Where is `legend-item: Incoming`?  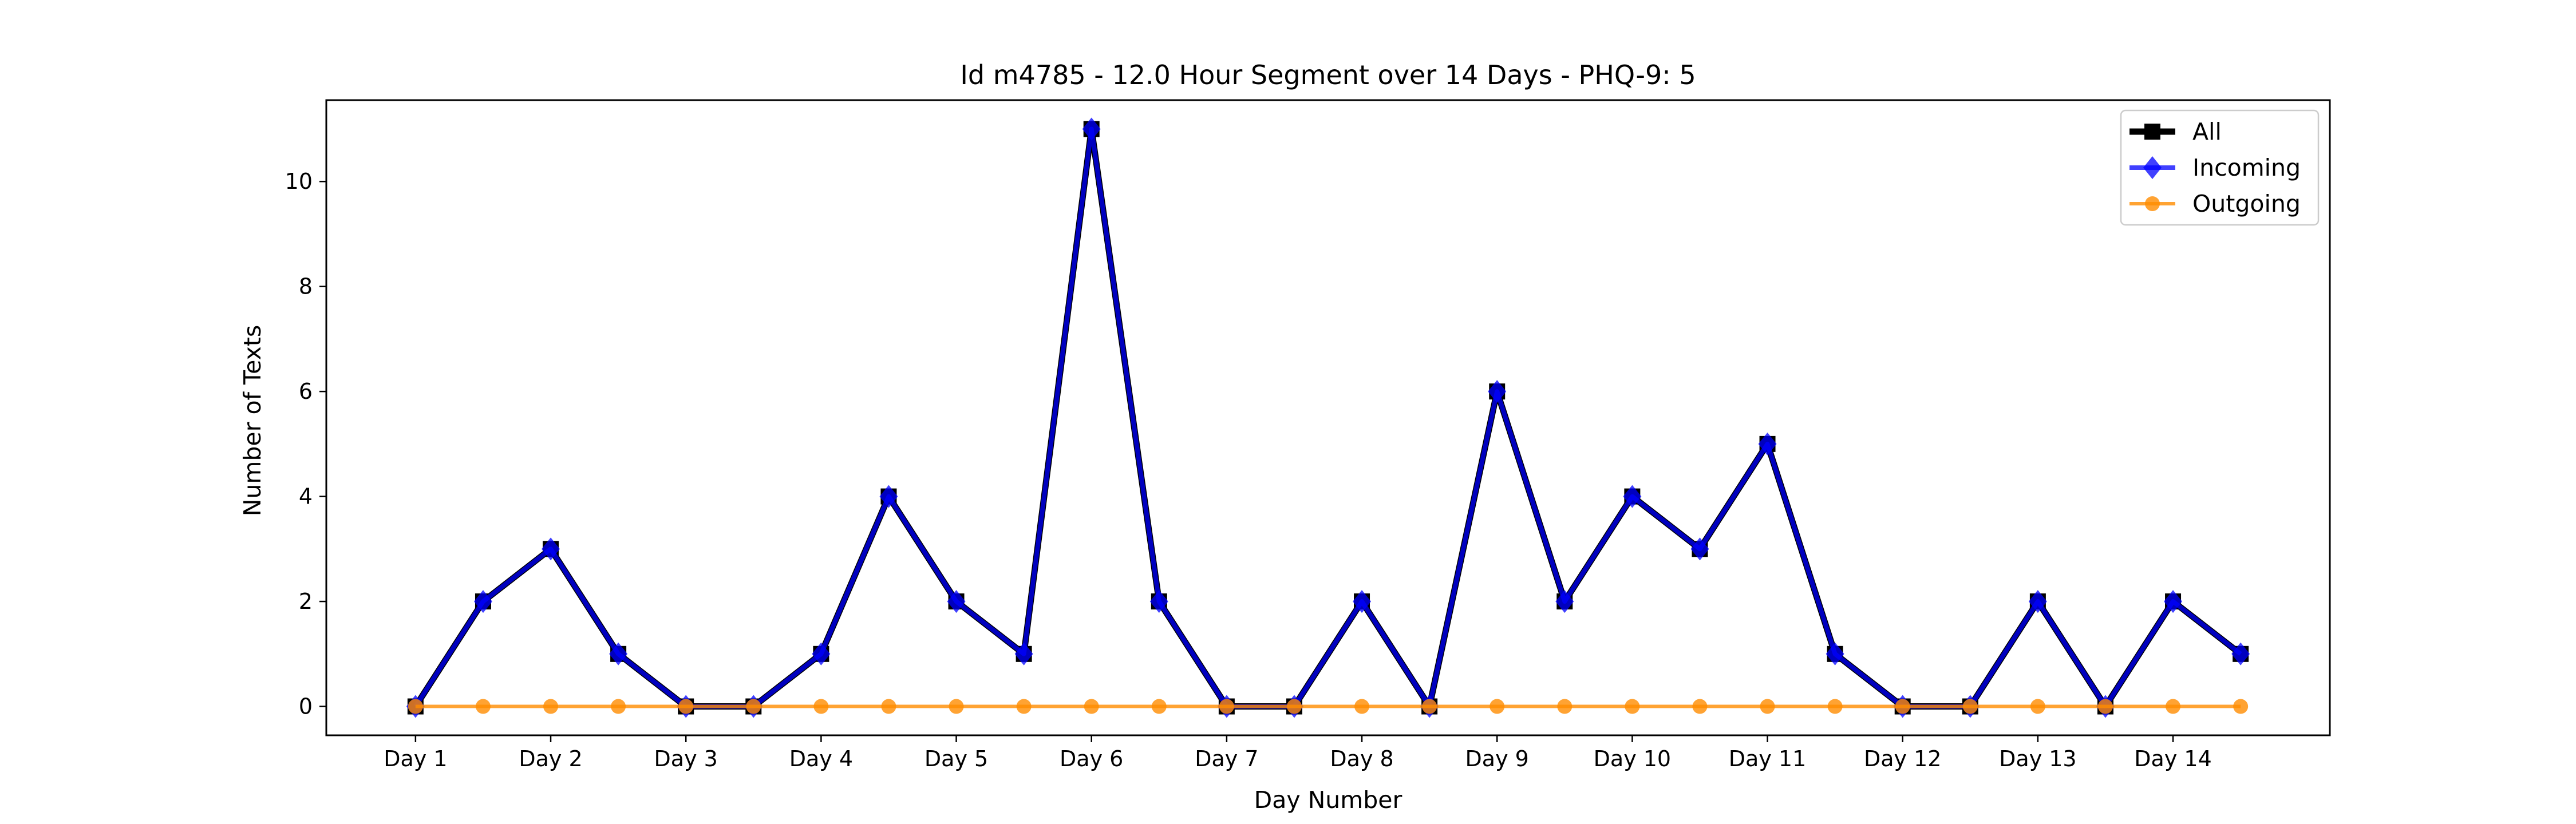 legend-item: Incoming is located at coordinates (2215, 167).